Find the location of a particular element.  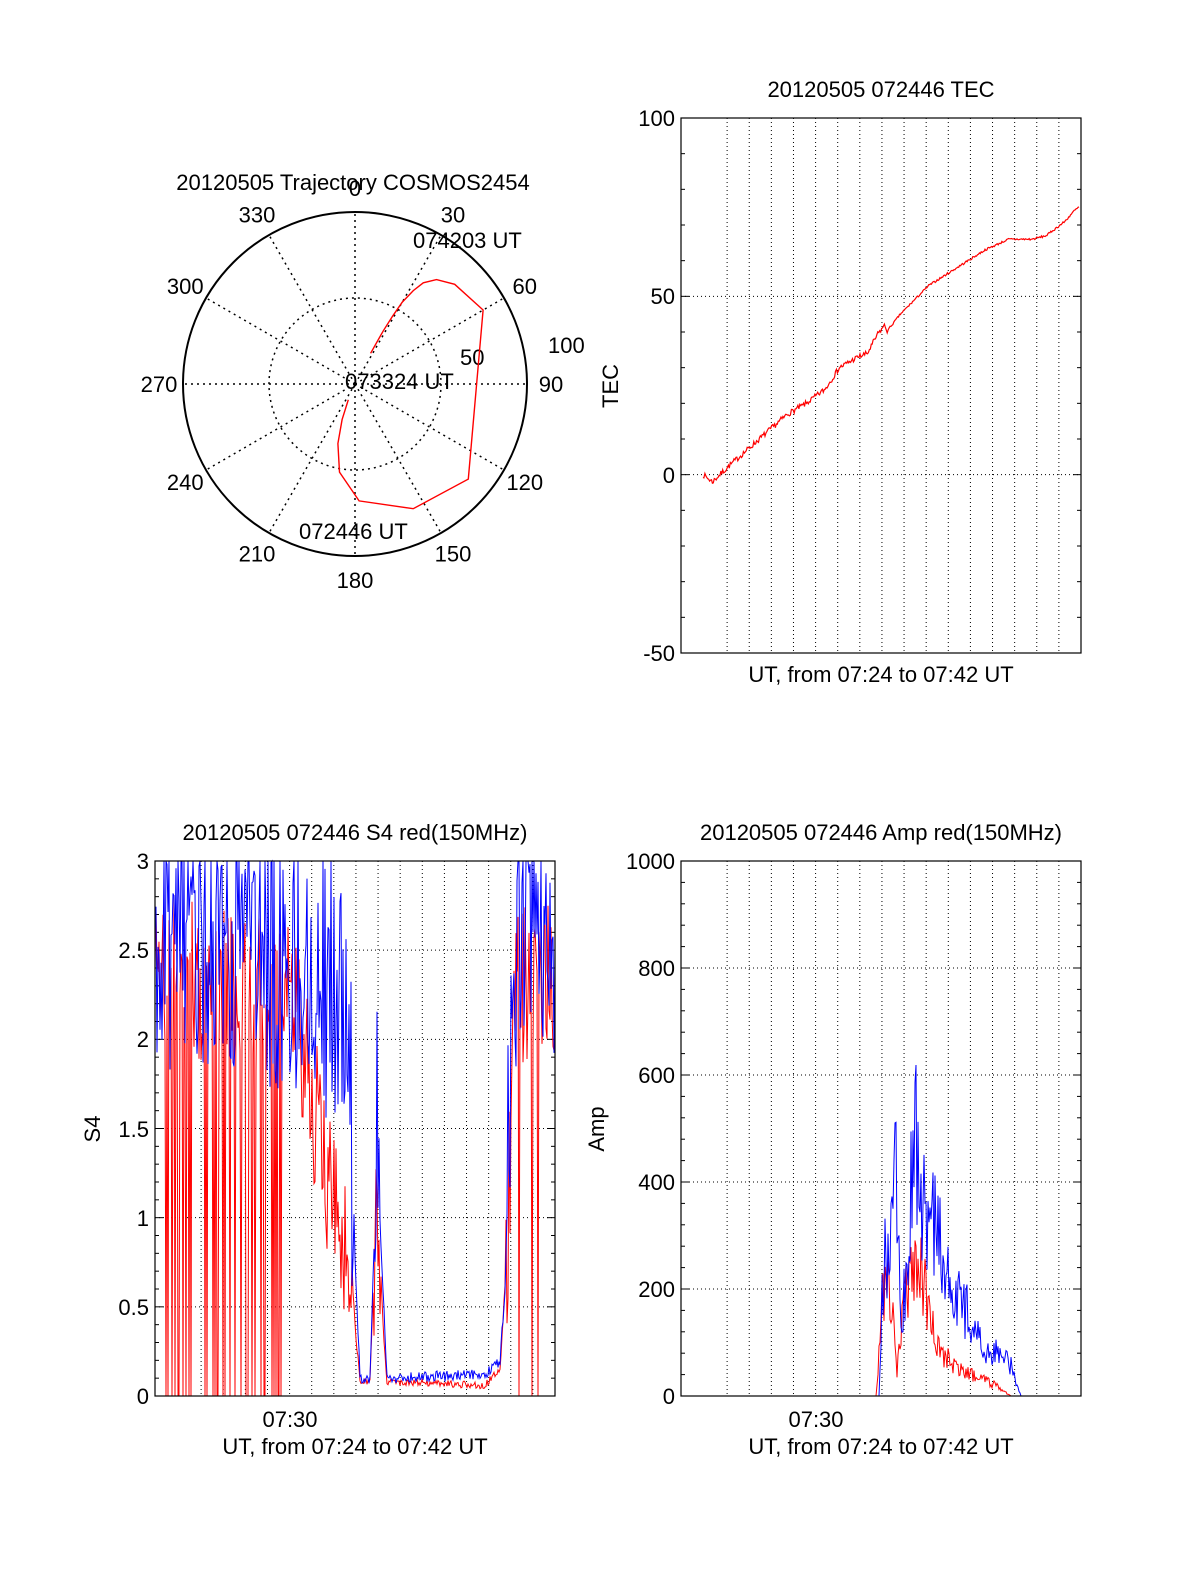

tec-ticks is located at coordinates (881, 385).